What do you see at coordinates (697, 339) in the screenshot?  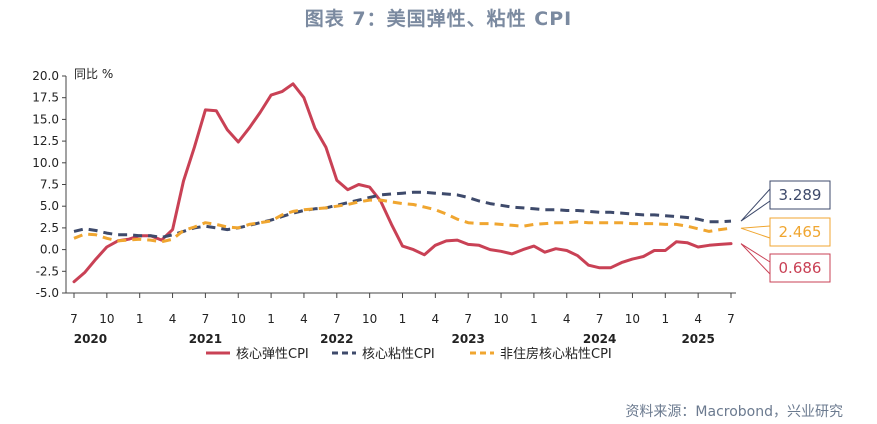 I see `x-year-label: 2025` at bounding box center [697, 339].